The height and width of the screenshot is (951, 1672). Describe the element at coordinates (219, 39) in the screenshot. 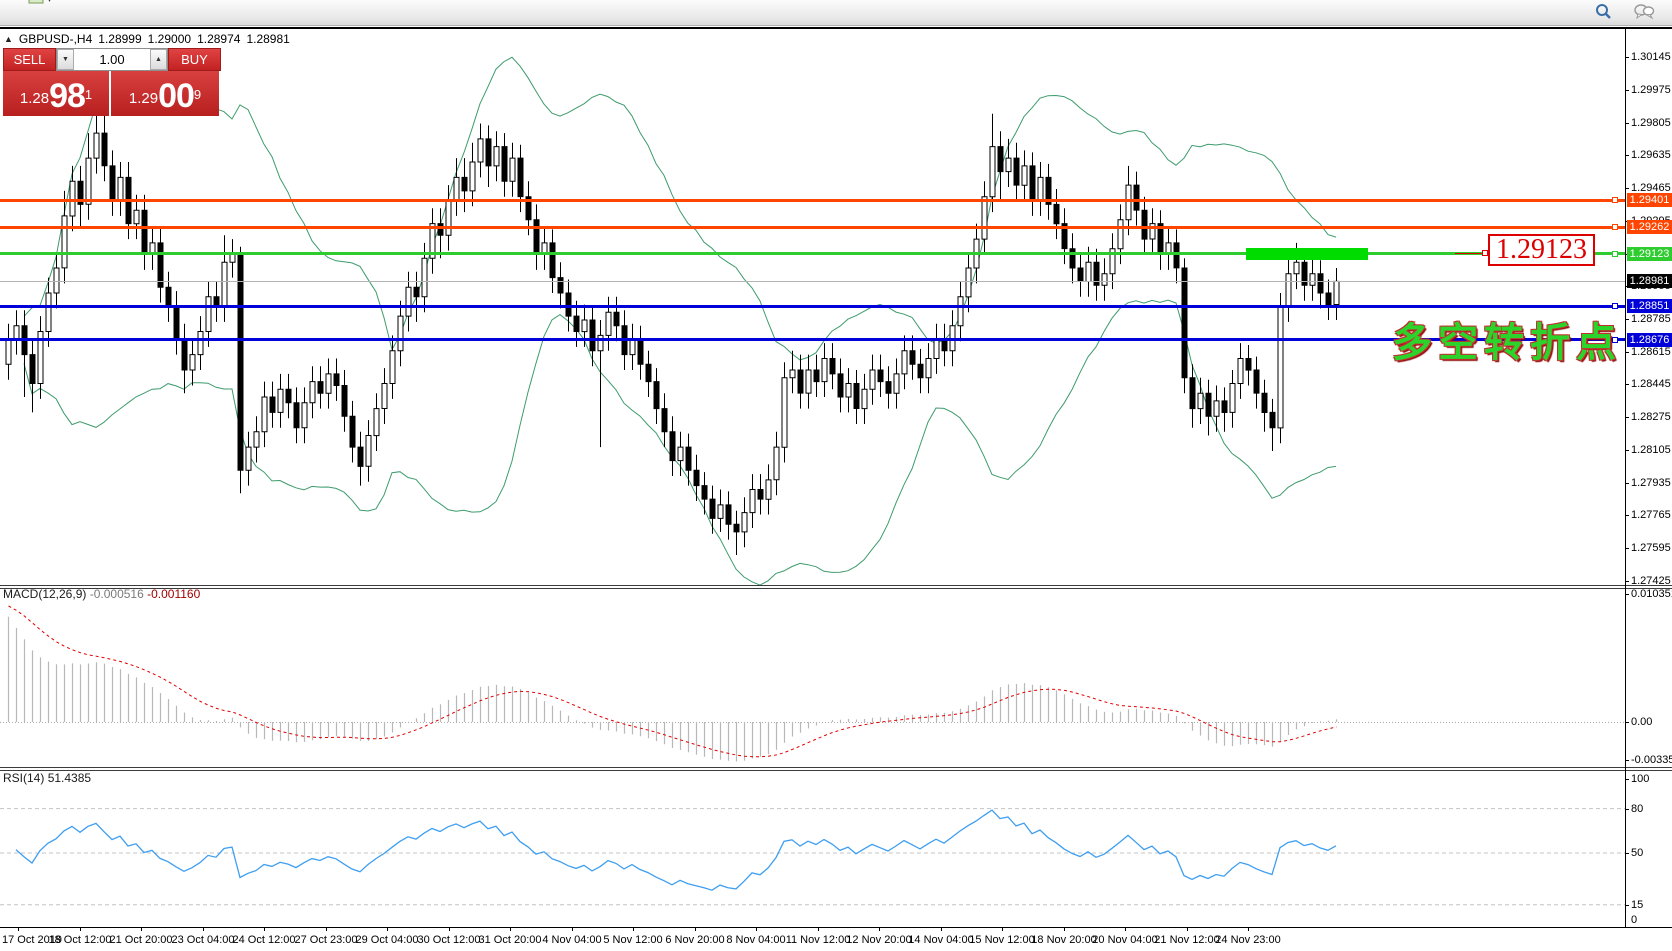

I see `ohlc-low: 1.28974` at that location.